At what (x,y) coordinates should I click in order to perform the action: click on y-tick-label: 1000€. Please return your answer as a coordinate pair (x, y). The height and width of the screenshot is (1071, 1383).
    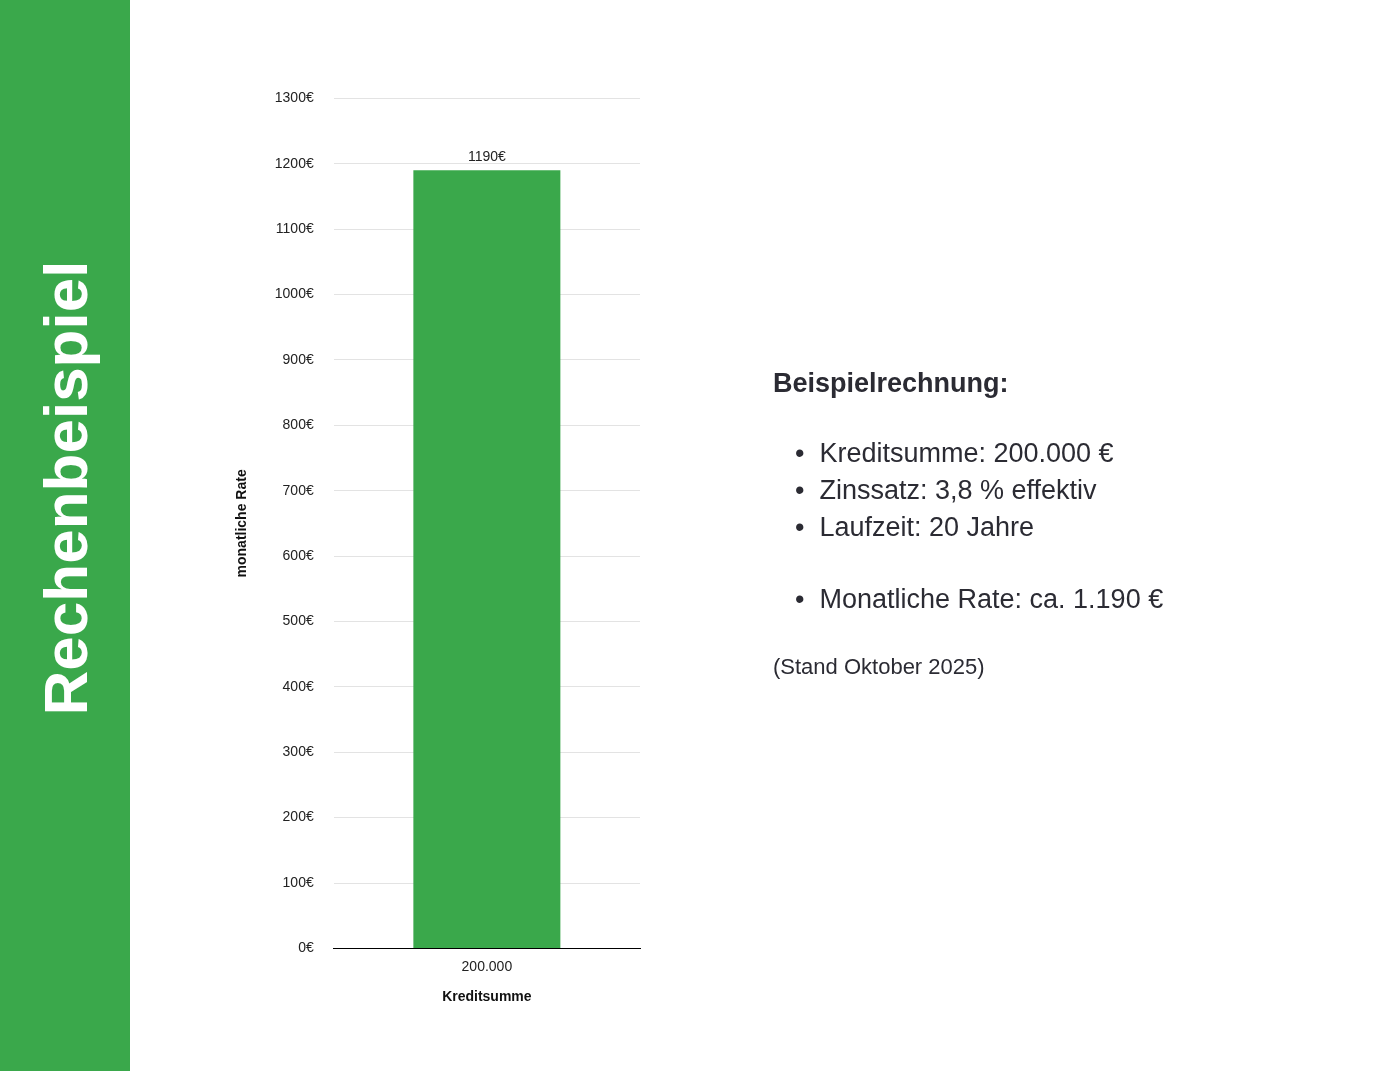
    Looking at the image, I should click on (294, 293).